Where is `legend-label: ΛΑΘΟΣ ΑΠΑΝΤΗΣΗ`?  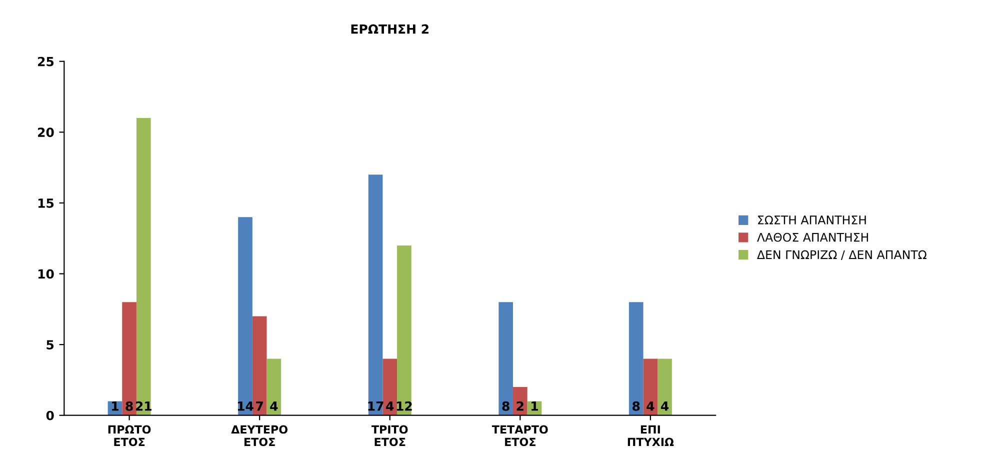
legend-label: ΛΑΘΟΣ ΑΠΑΝΤΗΣΗ is located at coordinates (812, 237).